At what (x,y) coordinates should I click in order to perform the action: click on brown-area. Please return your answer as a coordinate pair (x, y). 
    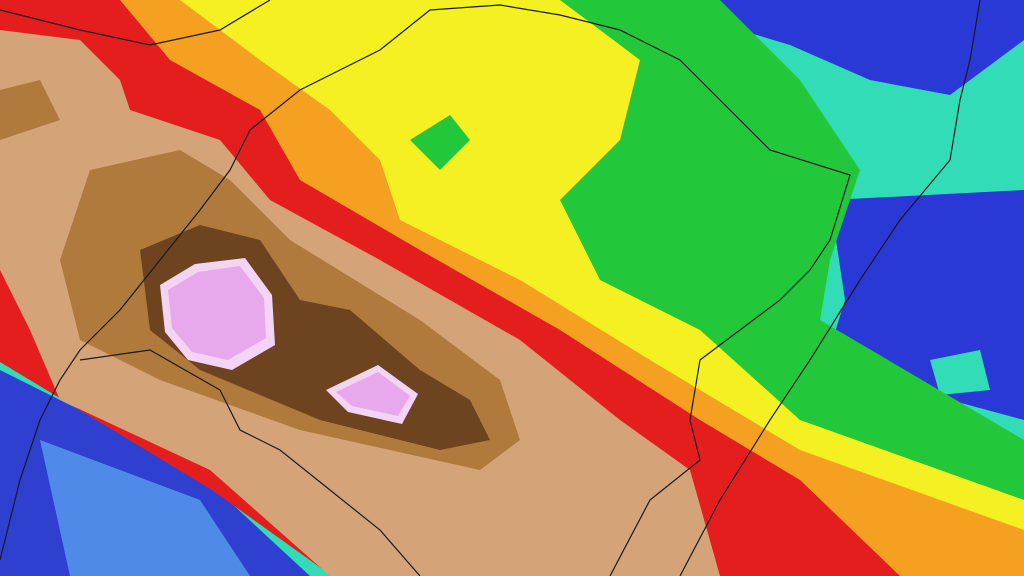
    Looking at the image, I should click on (30, 110).